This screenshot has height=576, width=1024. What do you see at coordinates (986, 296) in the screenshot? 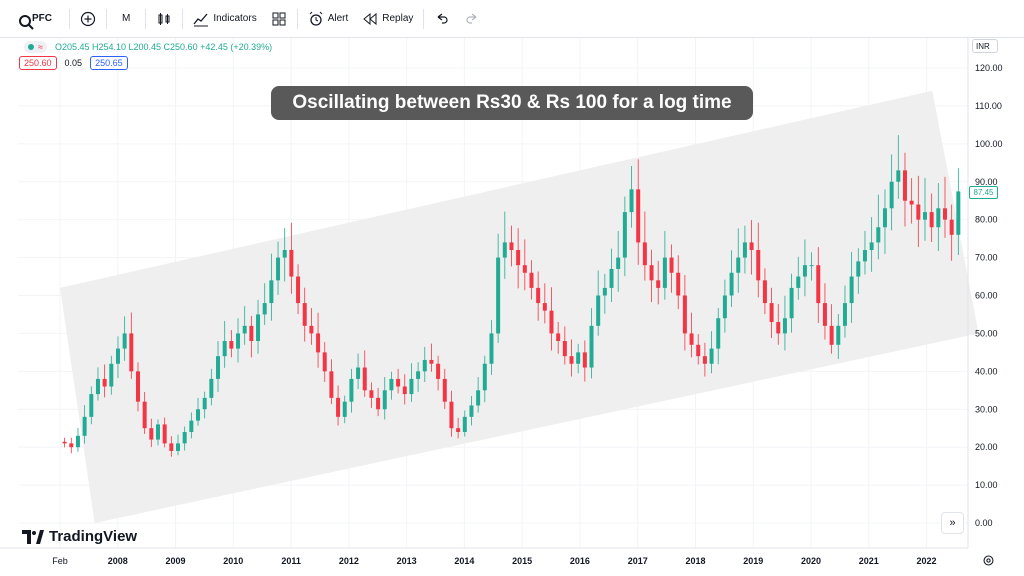
I see `price-tick-label: 60.00` at bounding box center [986, 296].